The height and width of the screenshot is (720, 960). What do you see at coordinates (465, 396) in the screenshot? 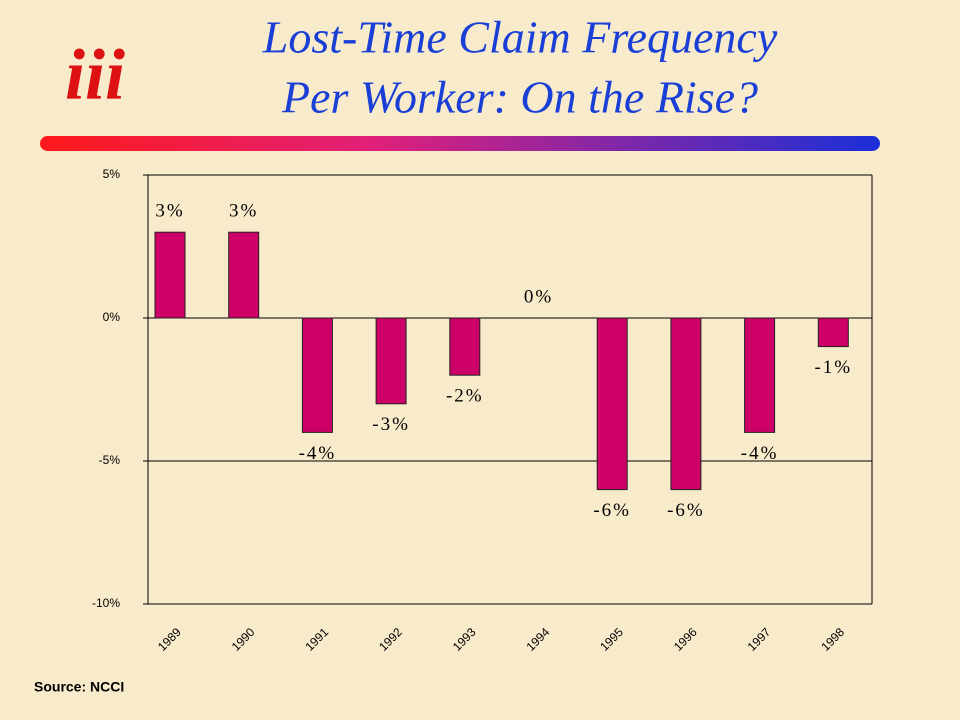
I see `value-label: -2%` at bounding box center [465, 396].